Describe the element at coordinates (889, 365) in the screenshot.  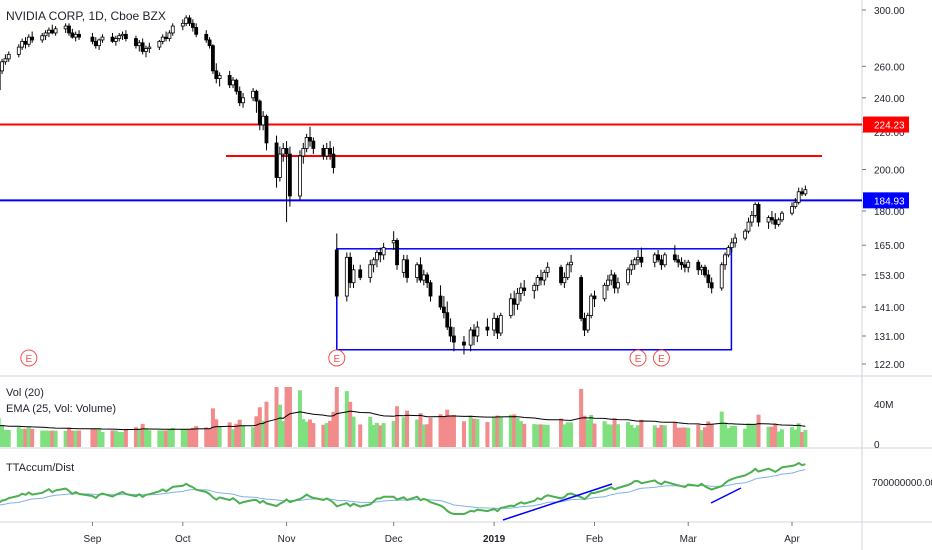
I see `price-tick-label: 122.00` at that location.